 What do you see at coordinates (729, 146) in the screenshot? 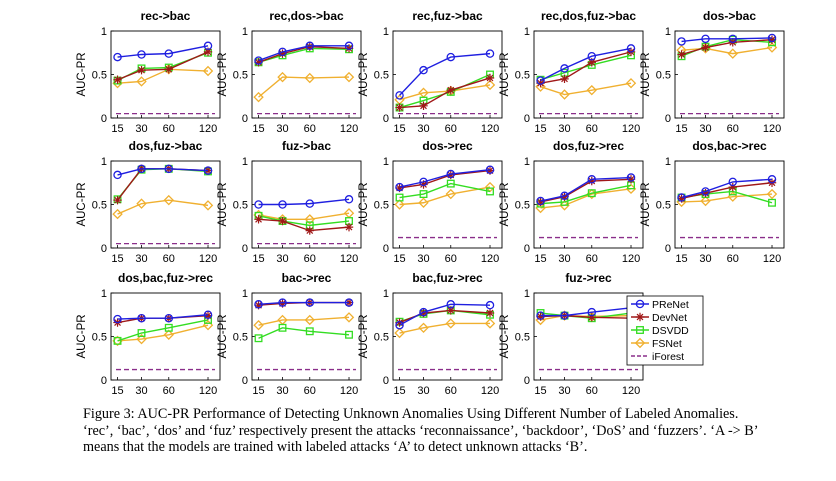
I see `panel-title: dos,bac->rec` at bounding box center [729, 146].